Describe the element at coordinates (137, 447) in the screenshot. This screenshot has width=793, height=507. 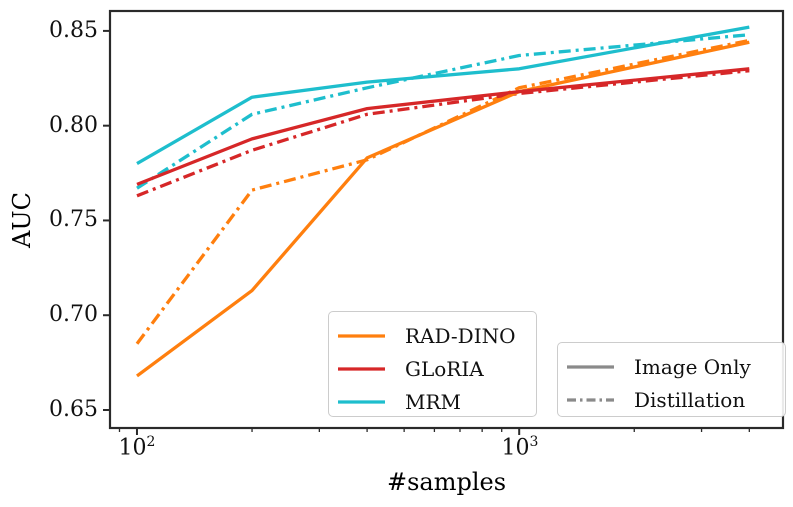
I see `x-tick-label-100: 10²` at that location.